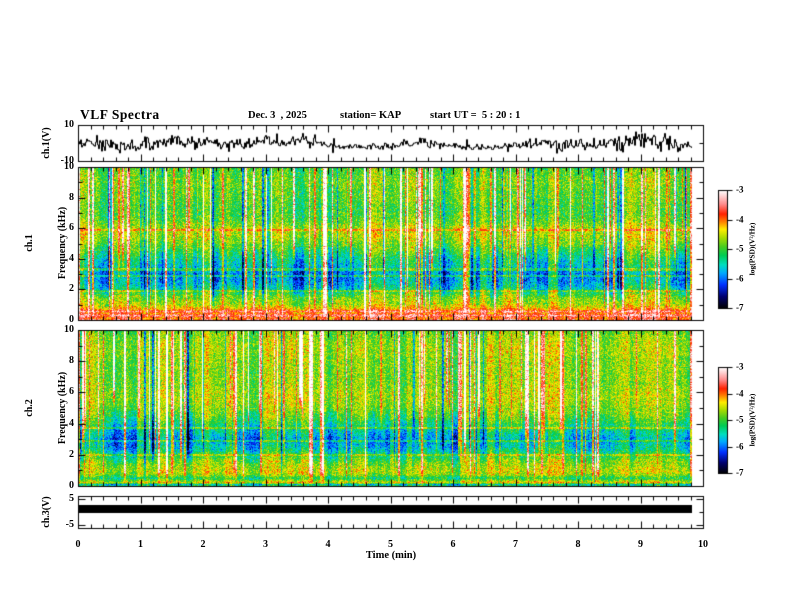 This screenshot has width=792, height=612. I want to click on ch1-spec-ytick-label: 4, so click(71, 258).